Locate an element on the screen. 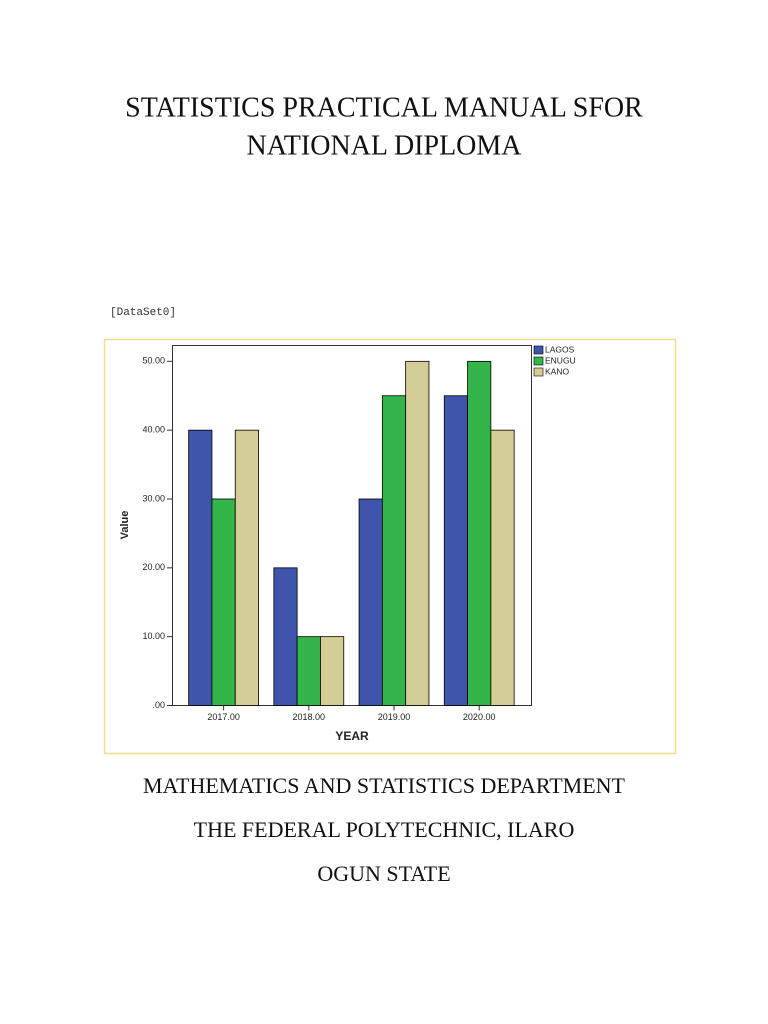  y-tick-label: 10.00 is located at coordinates (153, 636).